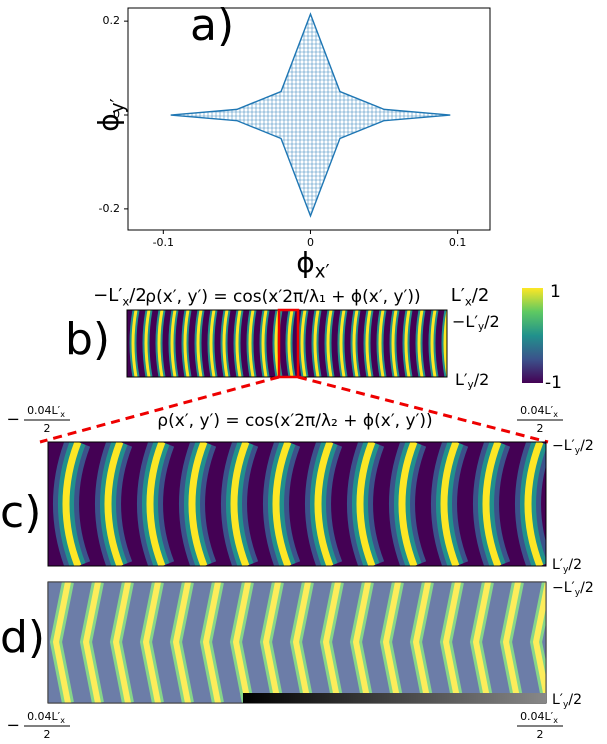 This screenshot has height=744, width=607. What do you see at coordinates (294, 421) in the screenshot?
I see `formula: ρ(x′, y′) = cos(x′2π/λ₂ + ϕ(x′, y′))` at bounding box center [294, 421].